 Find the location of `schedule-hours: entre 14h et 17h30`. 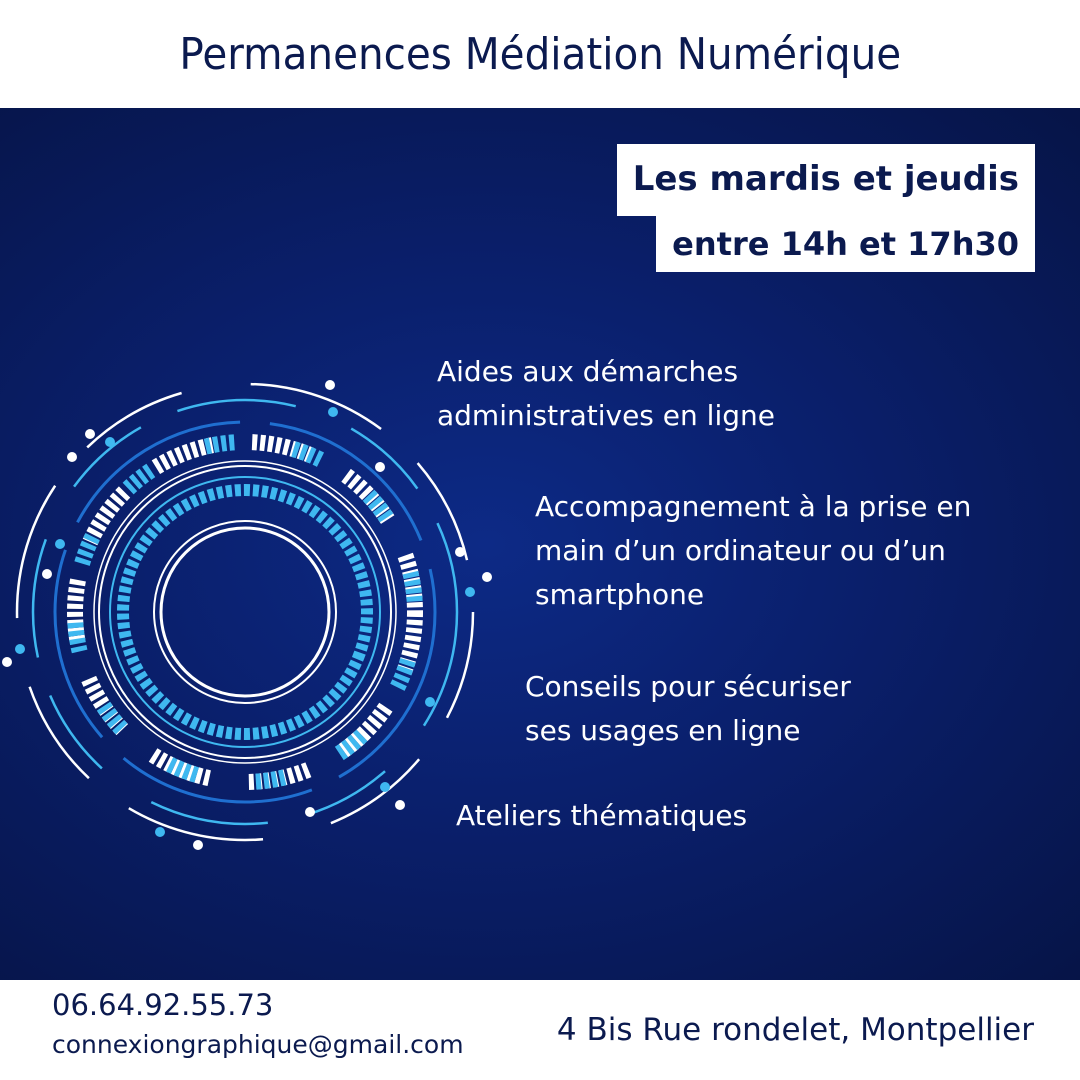

schedule-hours: entre 14h et 17h30 is located at coordinates (845, 244).